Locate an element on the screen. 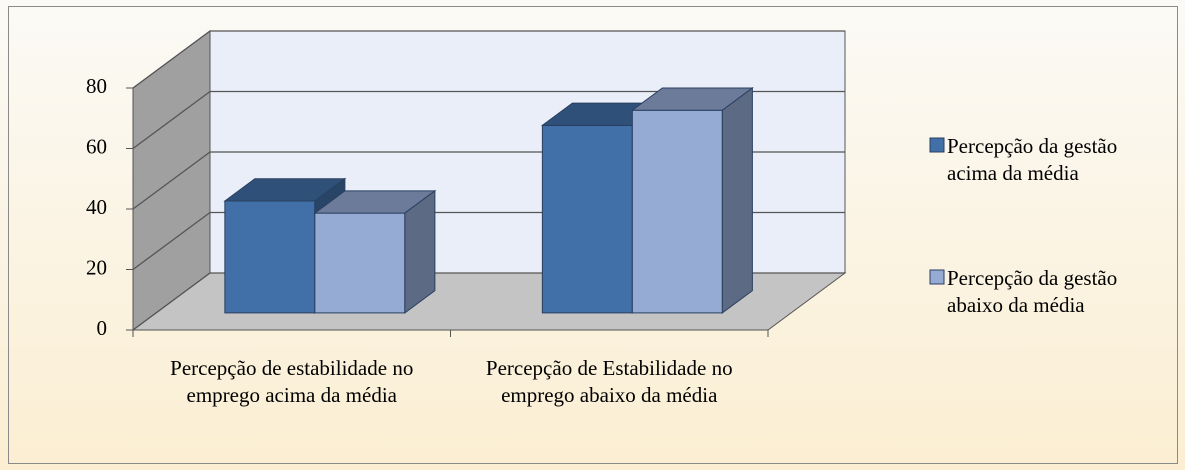  y-tick-label: 80 is located at coordinates (96, 86).